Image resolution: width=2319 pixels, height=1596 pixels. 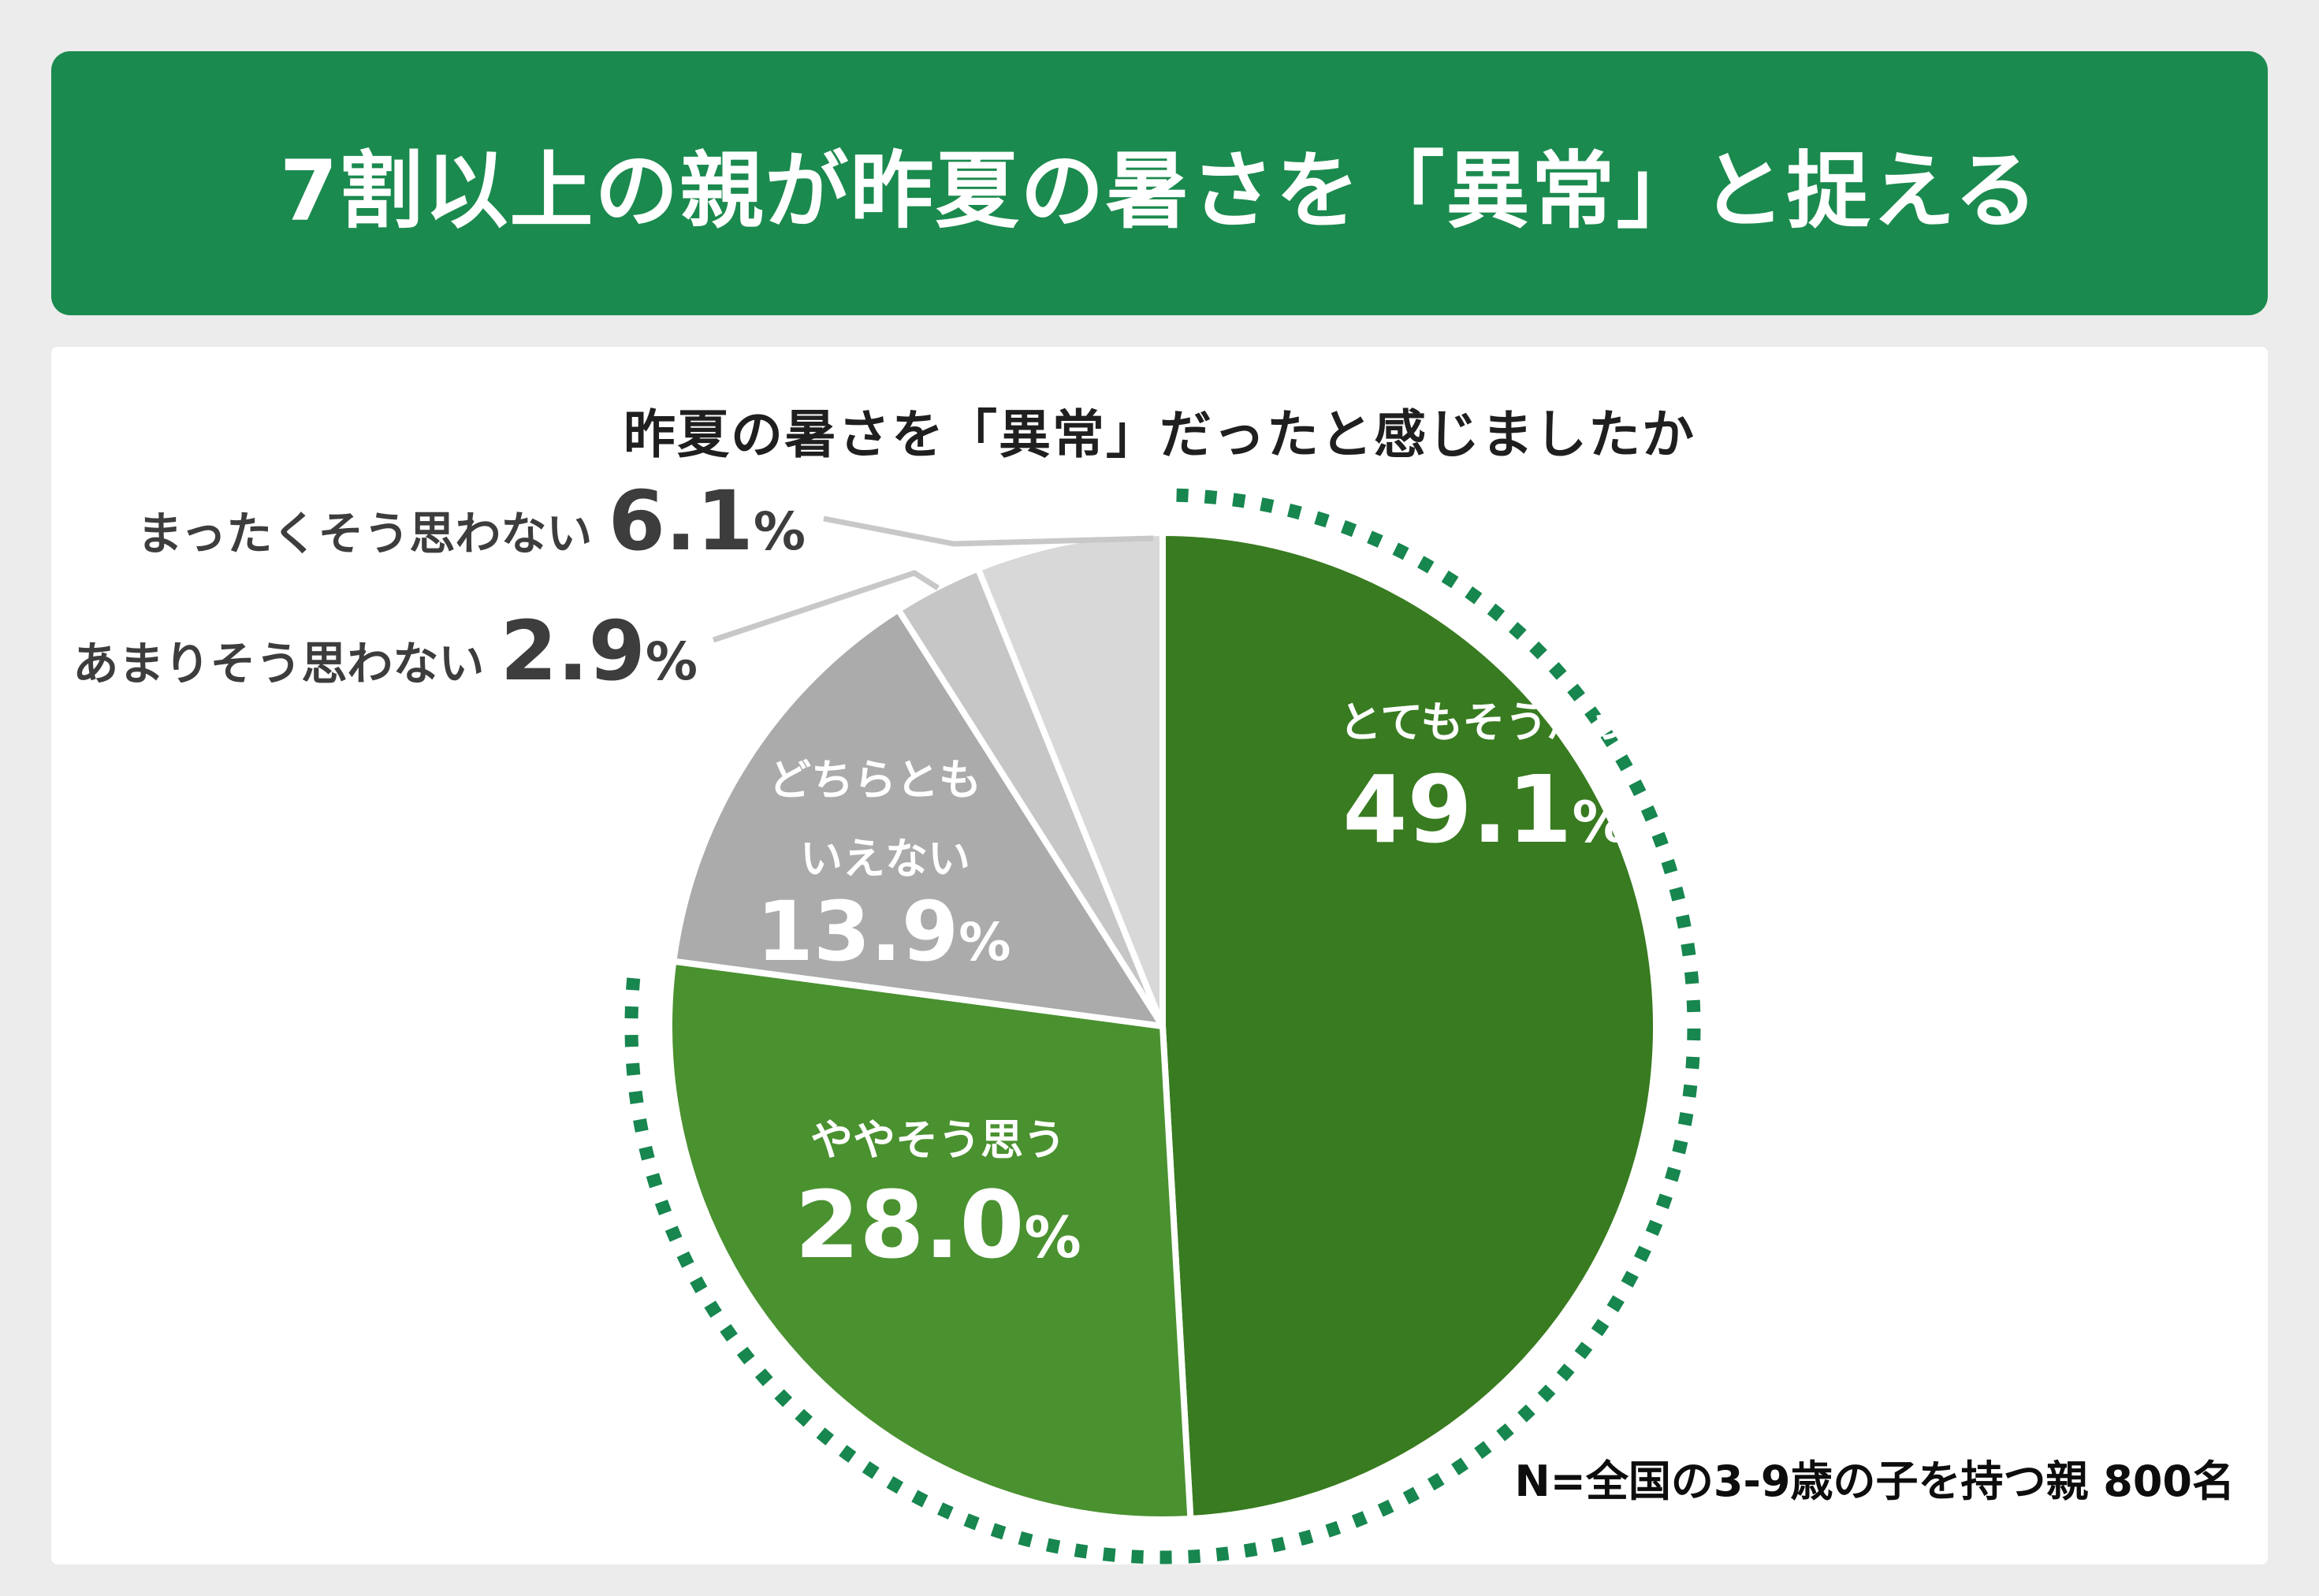 I want to click on slice-pct-2: 28.0%, so click(x=938, y=1224).